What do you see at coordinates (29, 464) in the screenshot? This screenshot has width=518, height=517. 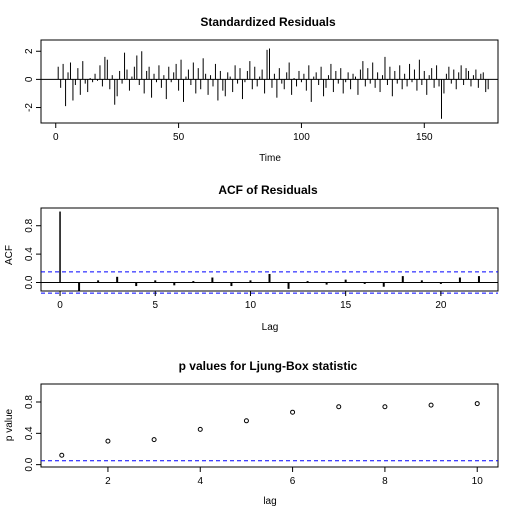 I see `ljung-box-y-tick-label: 0.0` at bounding box center [29, 464].